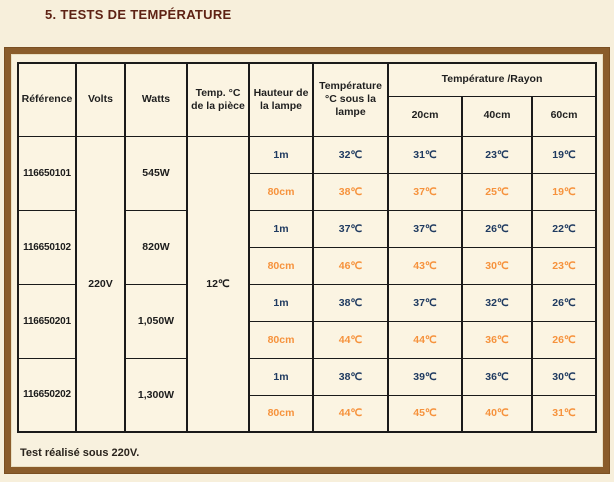 This screenshot has height=482, width=614. What do you see at coordinates (138, 14) in the screenshot?
I see `page-title: 5. TESTS DE TEMPÉRATURE` at bounding box center [138, 14].